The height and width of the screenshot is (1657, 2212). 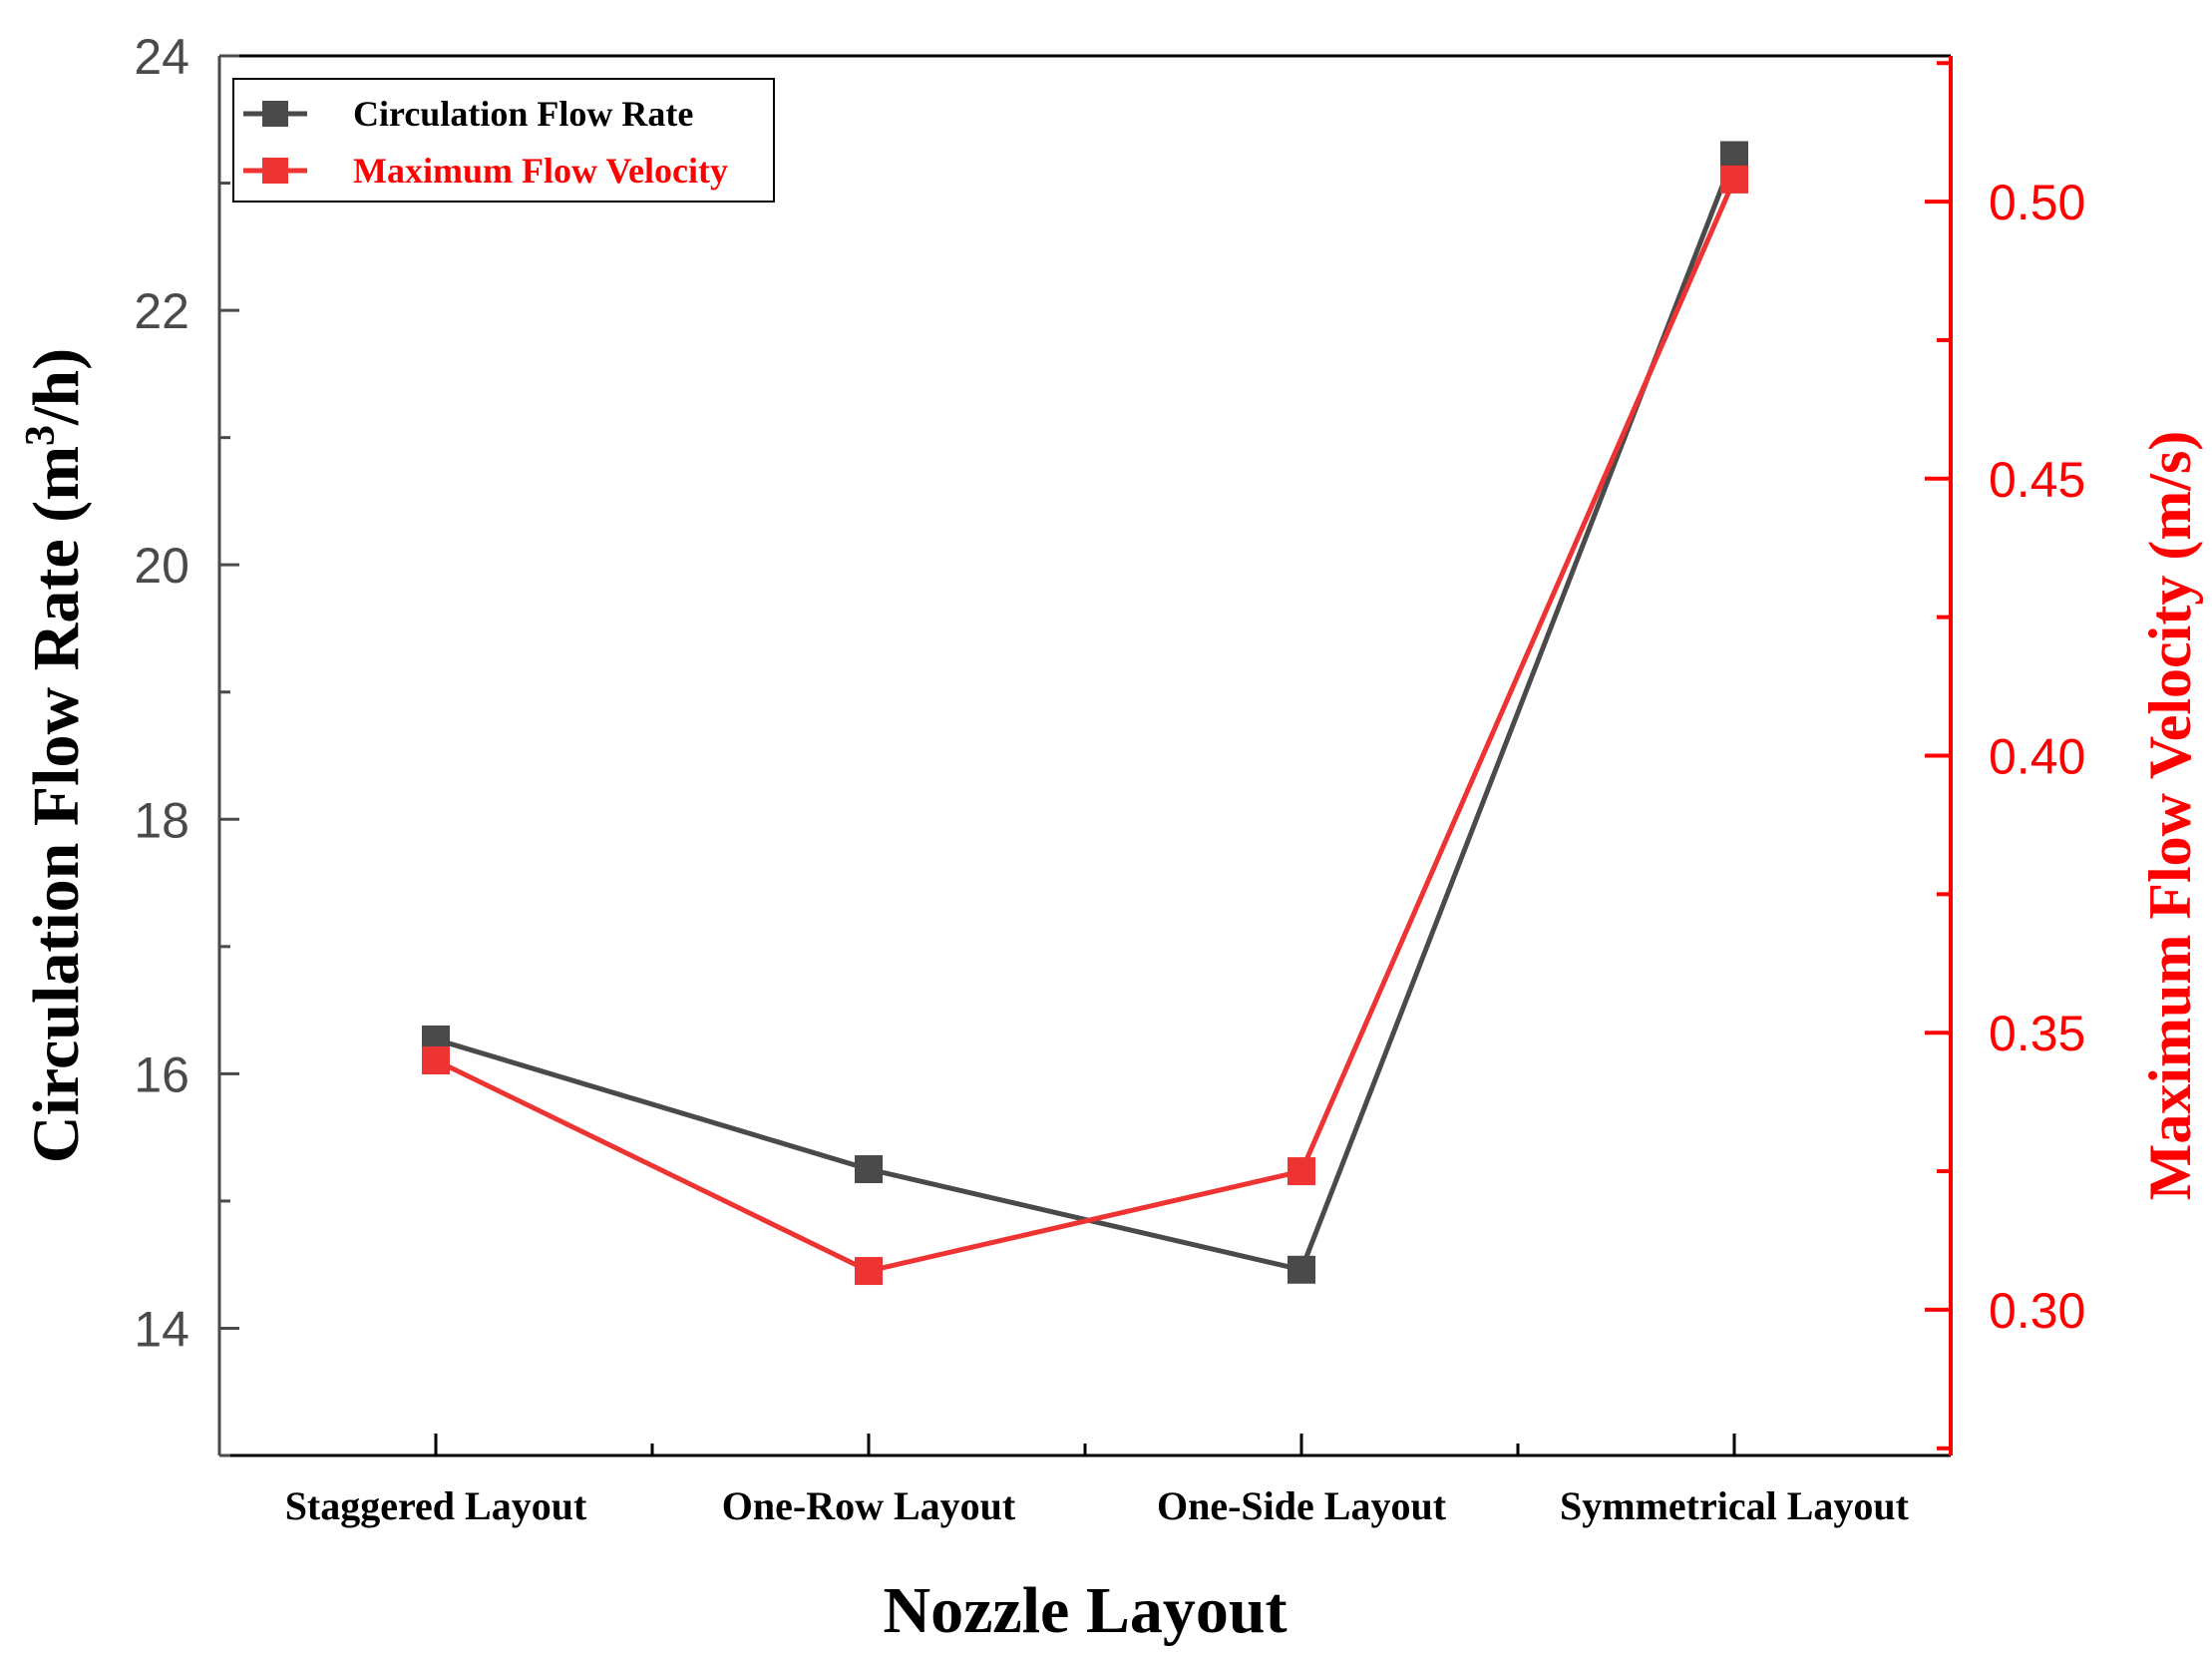 I want to click on right-y-tick-label: 0.40, so click(x=2037, y=757).